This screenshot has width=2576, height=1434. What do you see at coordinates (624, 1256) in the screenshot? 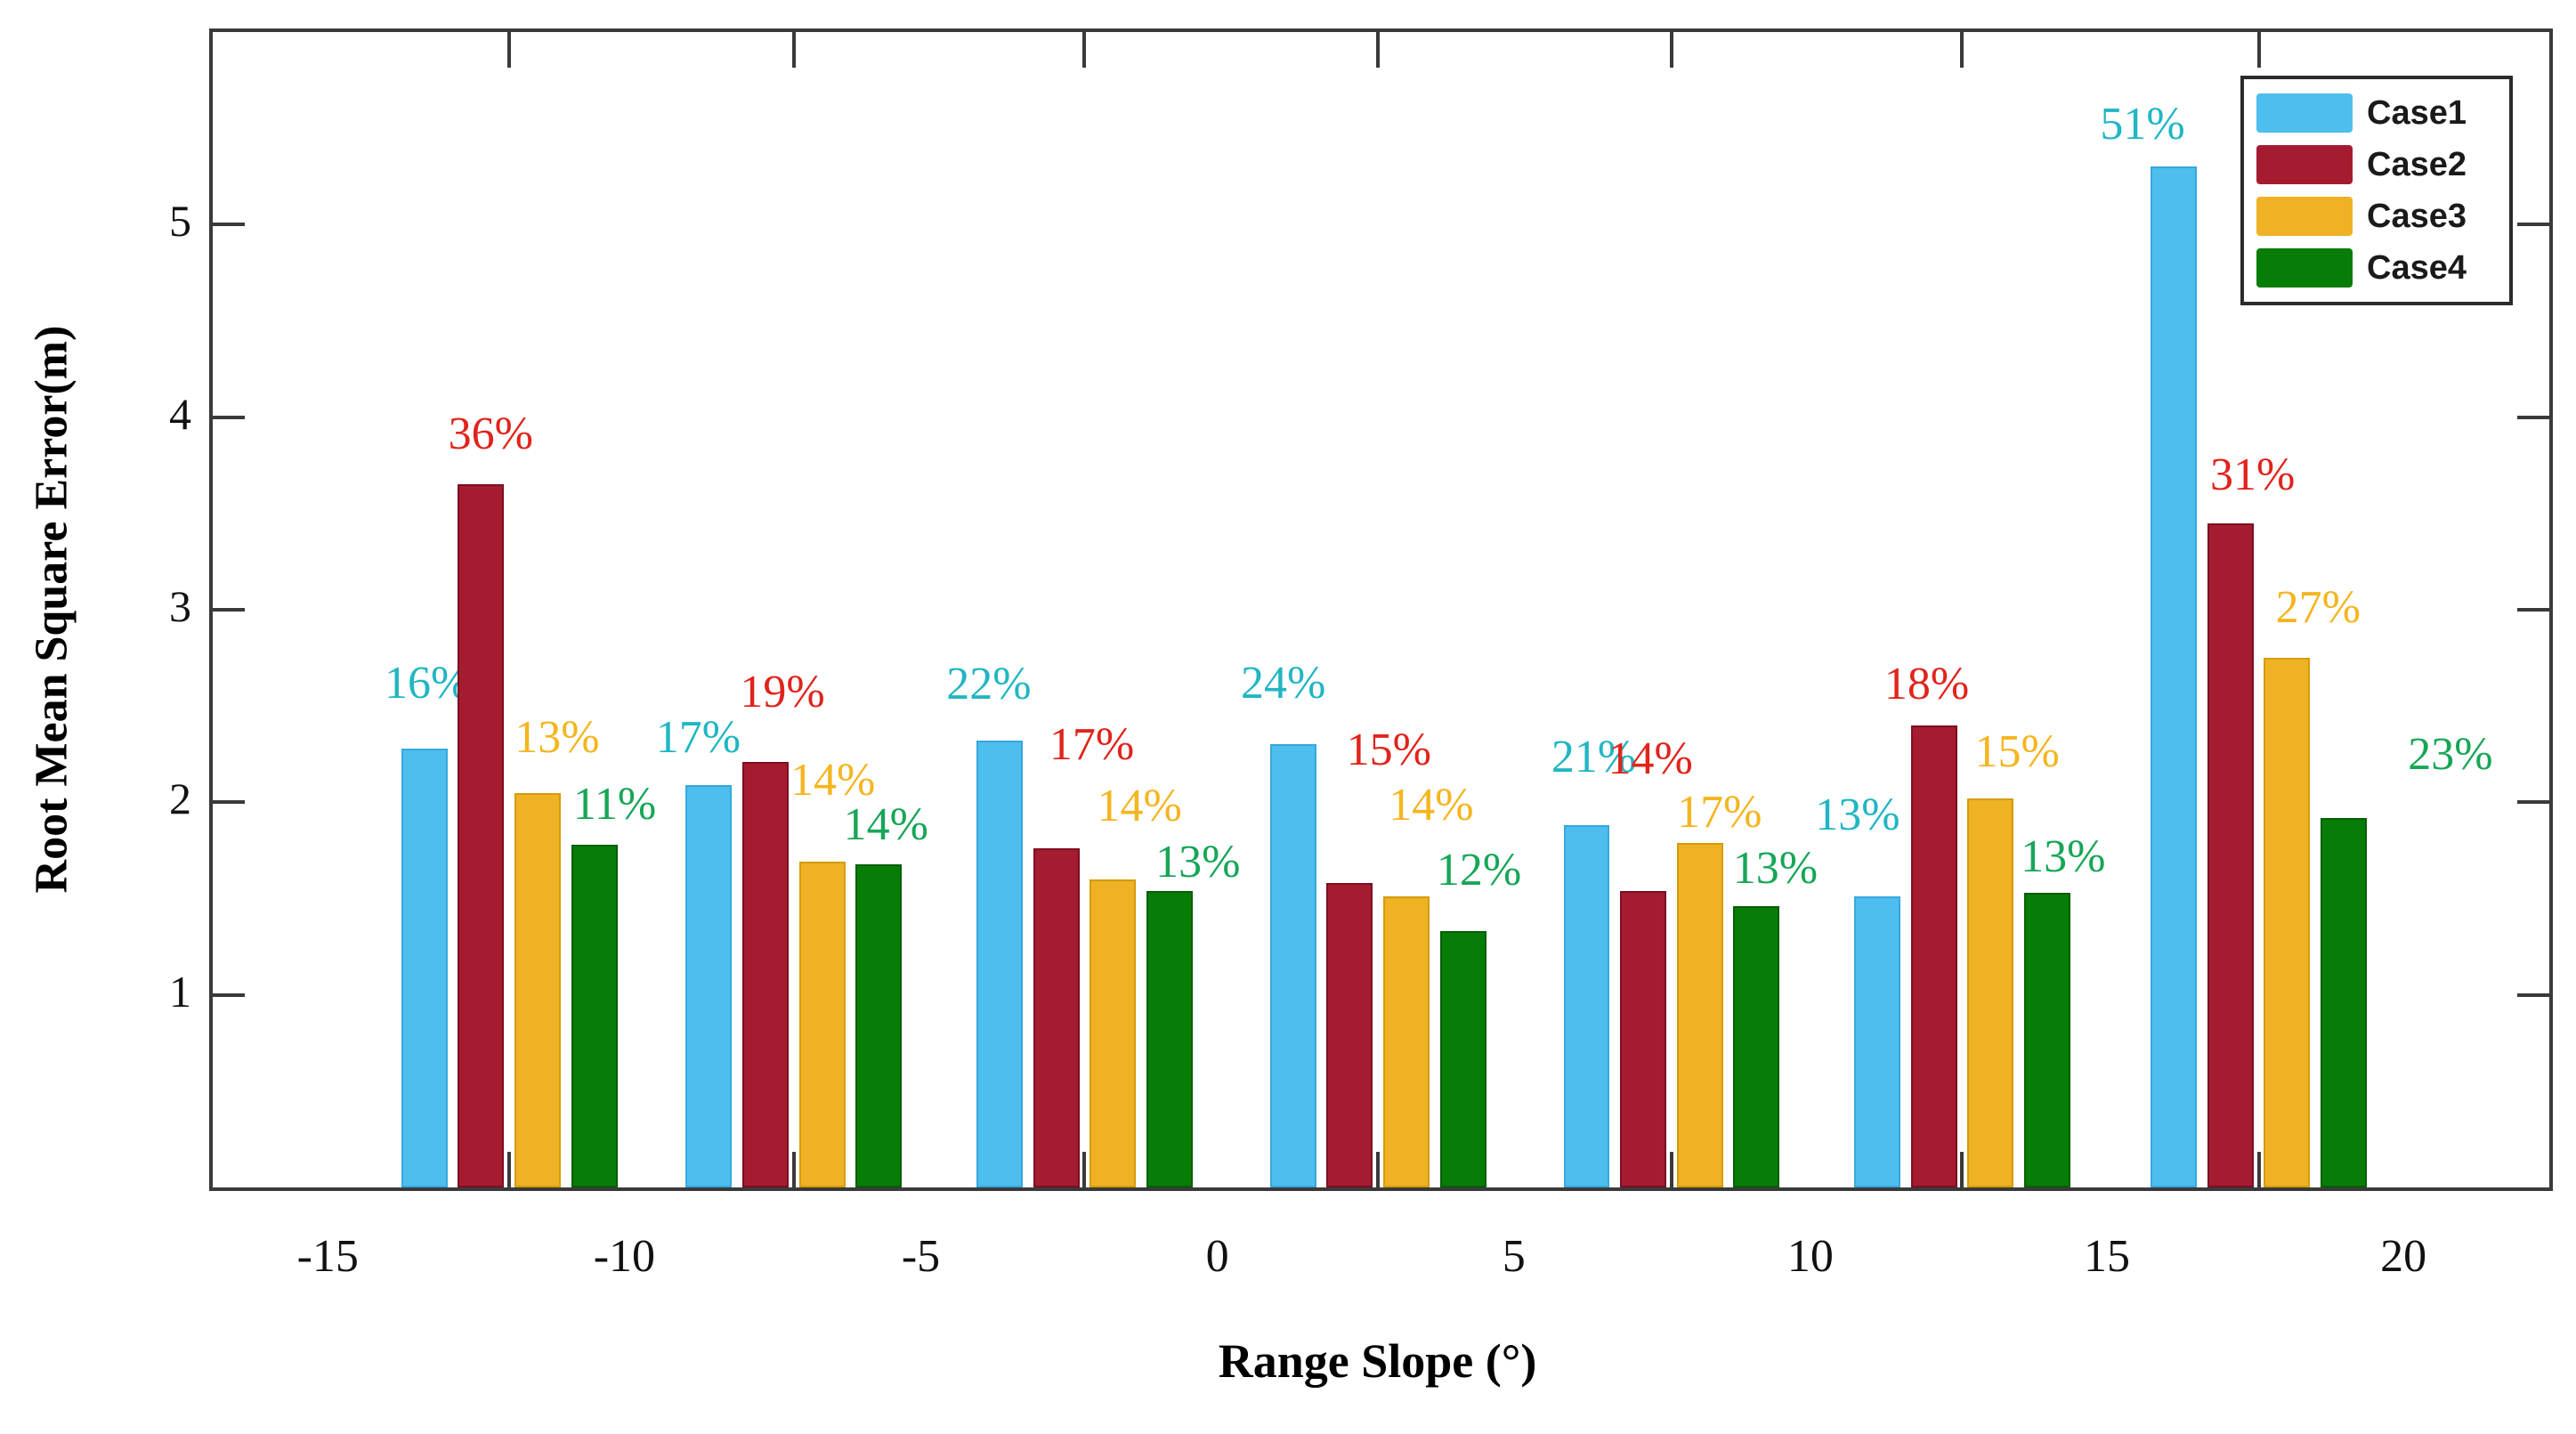
I see `x-tick-label--10: -10` at bounding box center [624, 1256].